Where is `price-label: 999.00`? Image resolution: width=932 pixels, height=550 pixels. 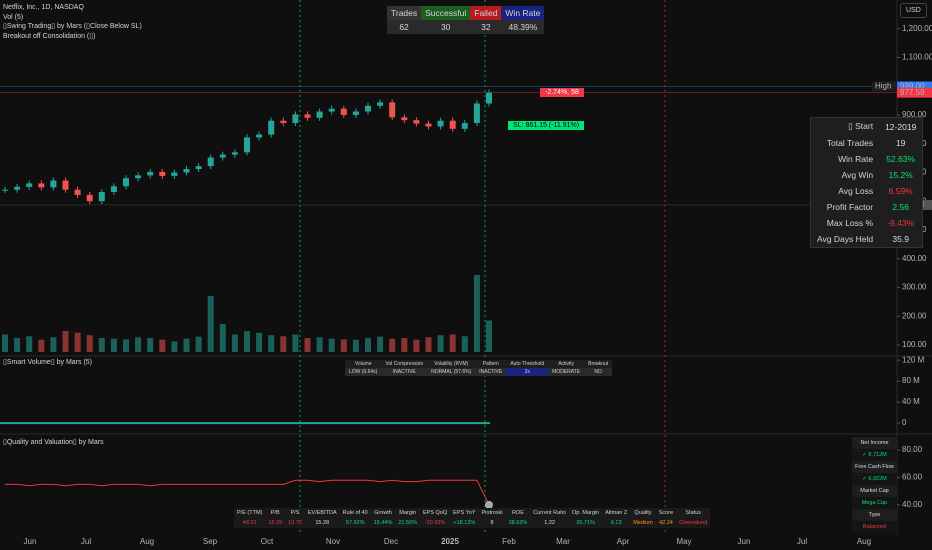
price-label: 999.00 is located at coordinates (912, 86).